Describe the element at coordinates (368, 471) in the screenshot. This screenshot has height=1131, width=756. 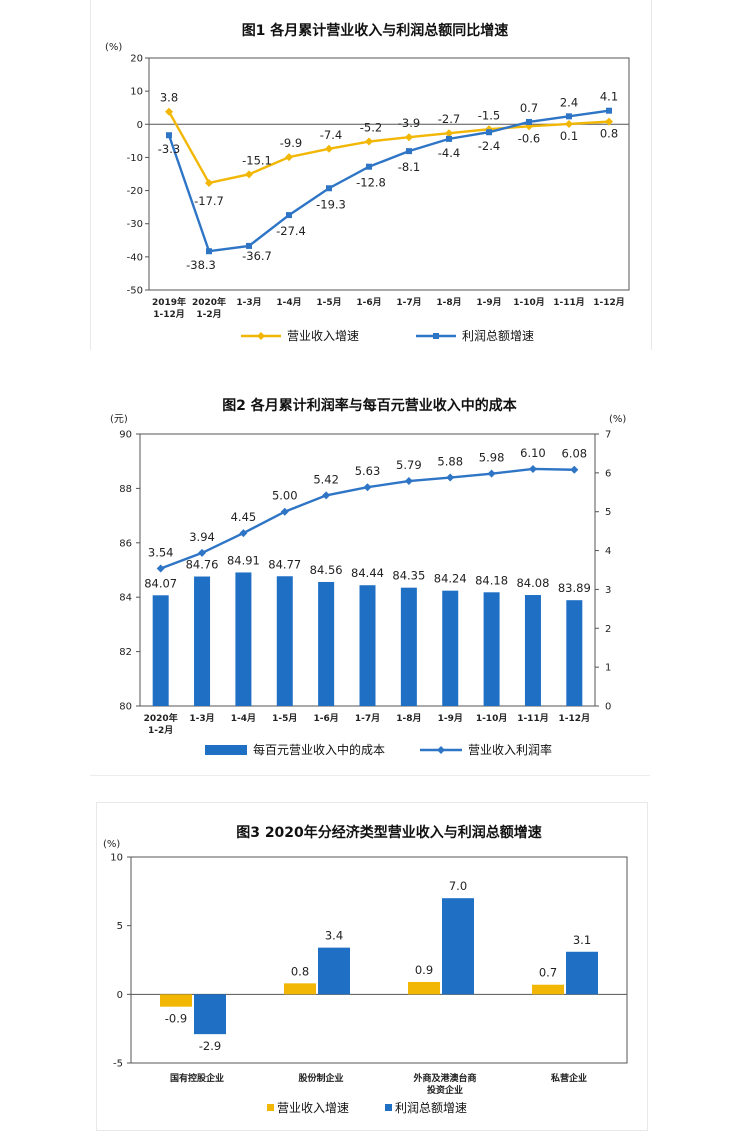
I see `line-data-label: 5.63` at that location.